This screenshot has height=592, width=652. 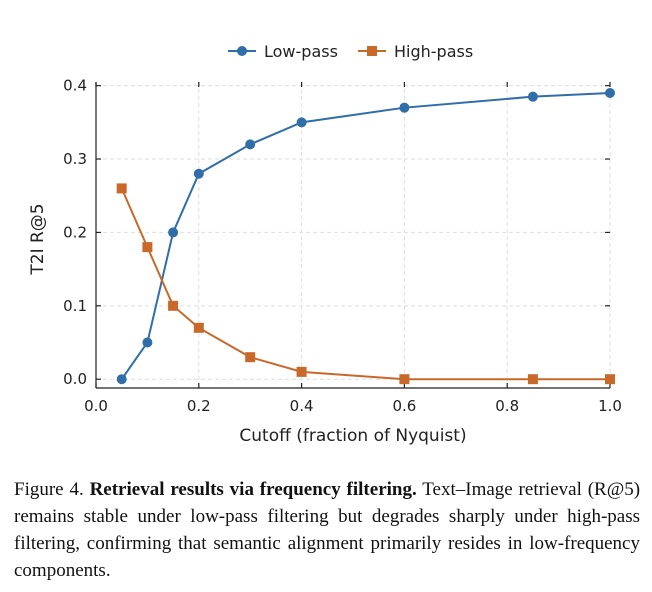 I want to click on y-tick-label: 0.0, so click(x=75, y=379).